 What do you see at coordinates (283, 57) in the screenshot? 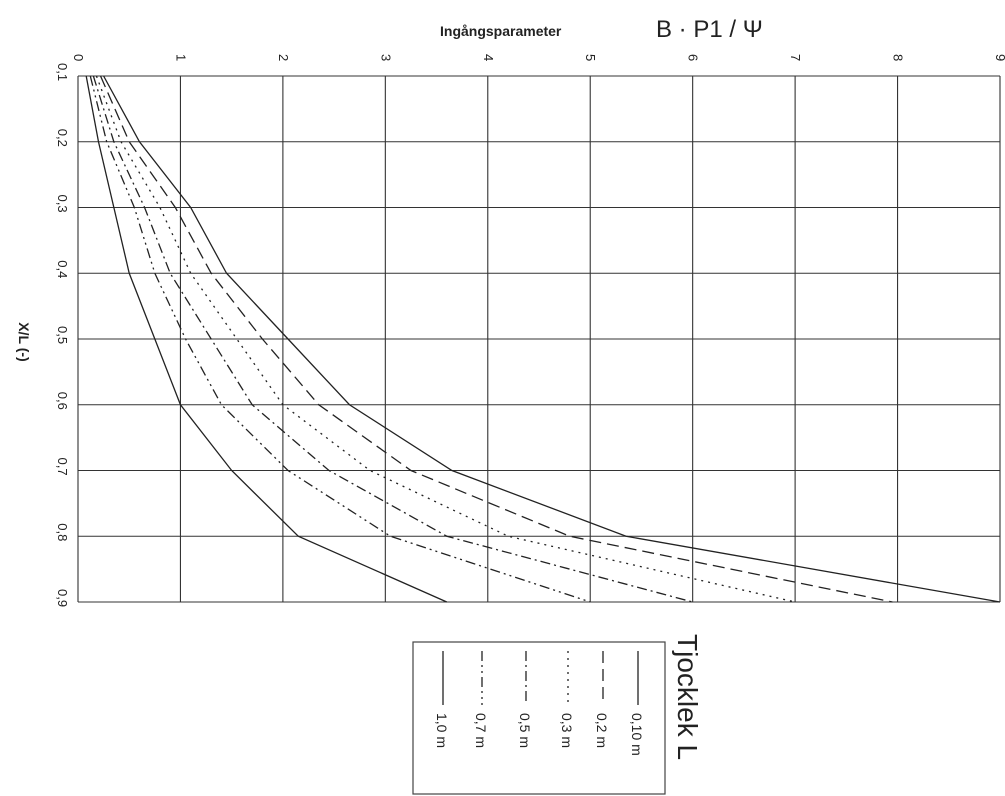
I see `value-tick-label: 2` at bounding box center [283, 57].